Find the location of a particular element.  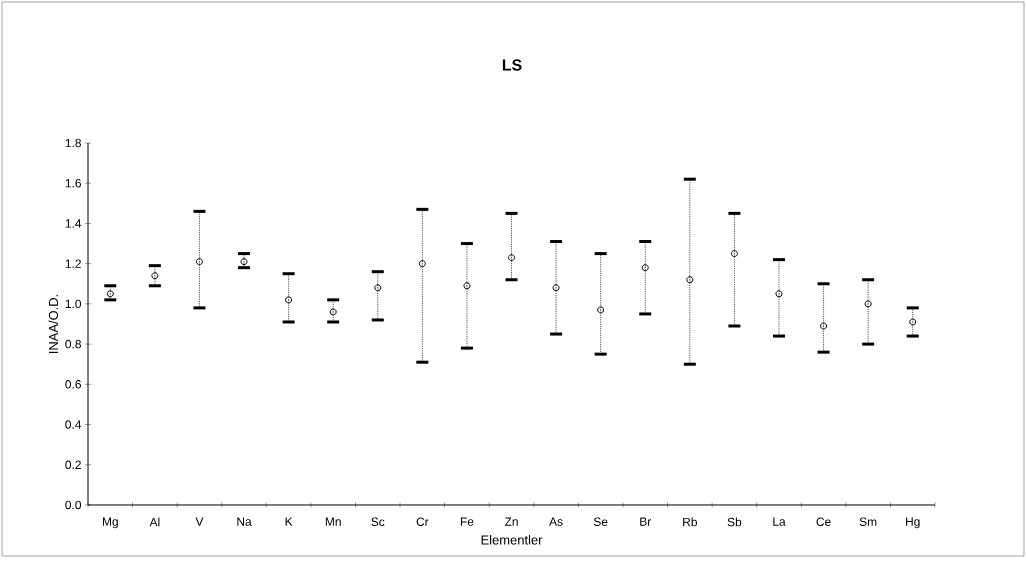

x-tick-label: Ce is located at coordinates (823, 521).